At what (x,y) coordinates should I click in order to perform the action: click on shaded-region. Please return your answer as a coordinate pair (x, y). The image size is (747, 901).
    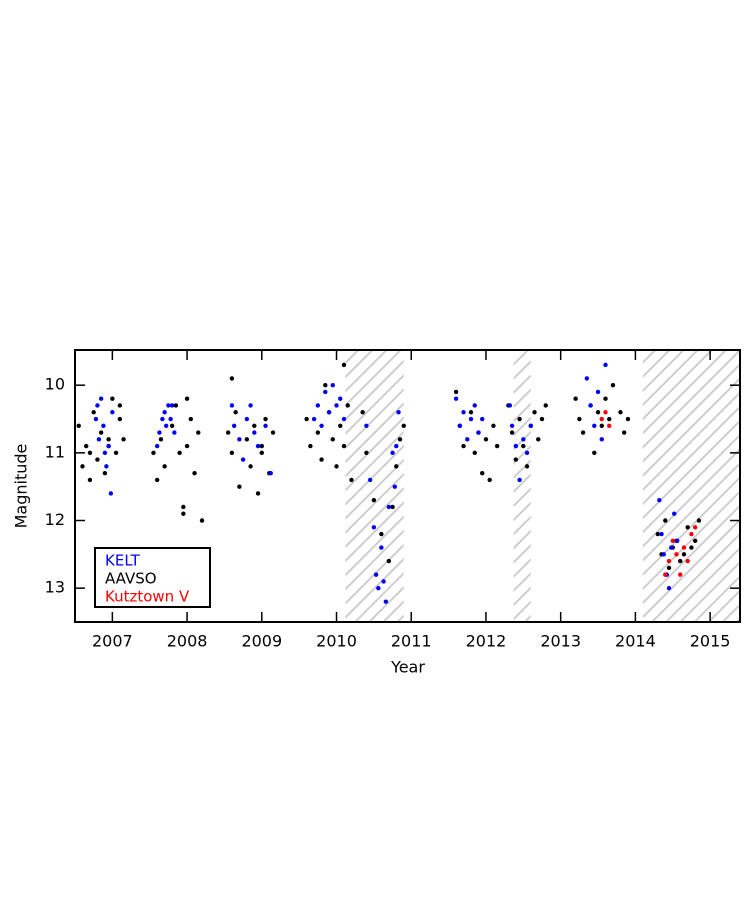
    Looking at the image, I should click on (522, 486).